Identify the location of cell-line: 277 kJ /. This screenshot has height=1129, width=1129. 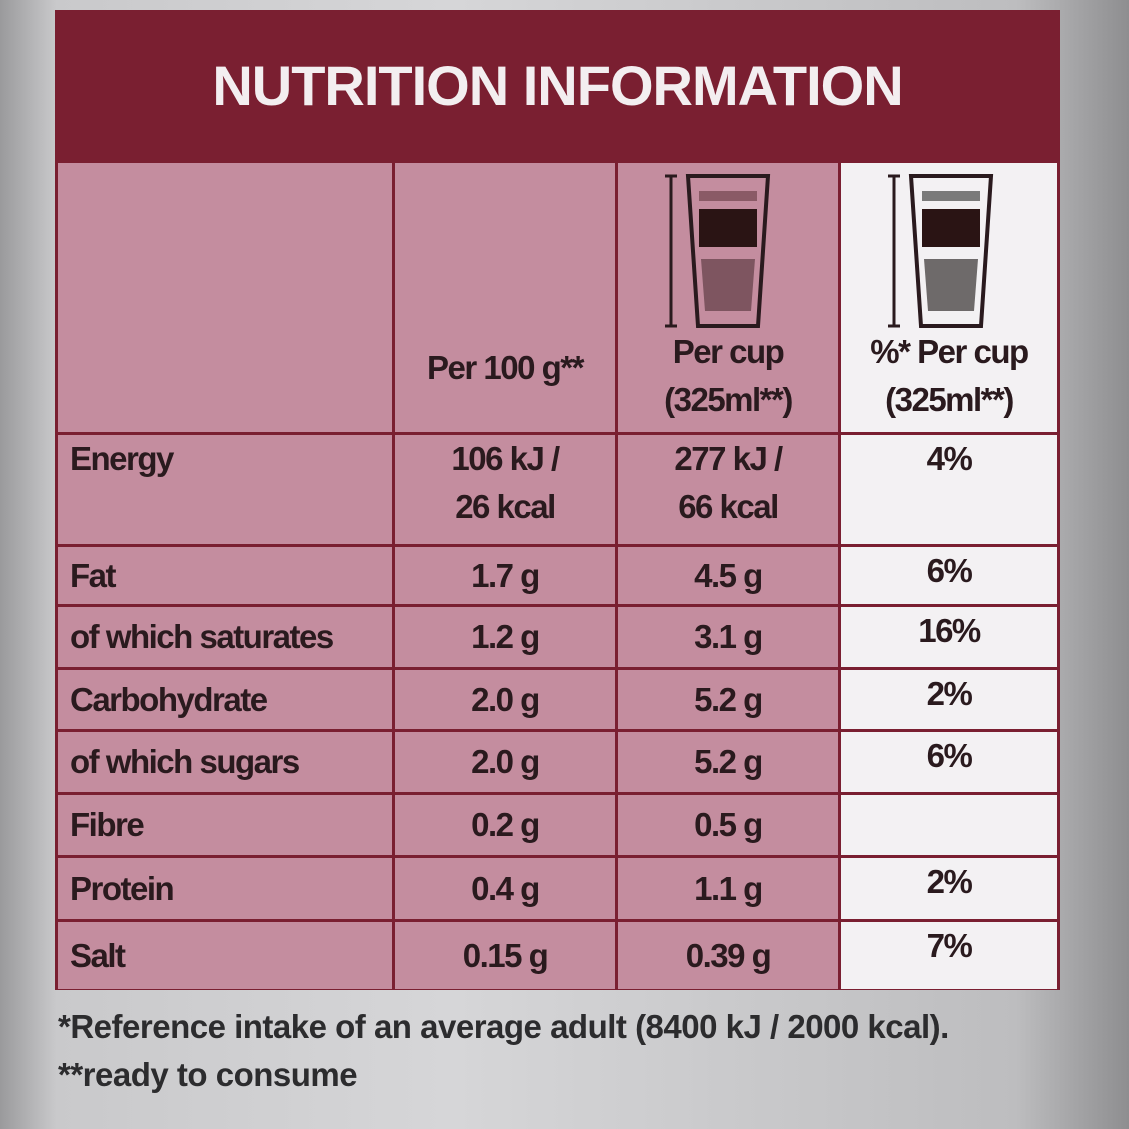
(728, 458).